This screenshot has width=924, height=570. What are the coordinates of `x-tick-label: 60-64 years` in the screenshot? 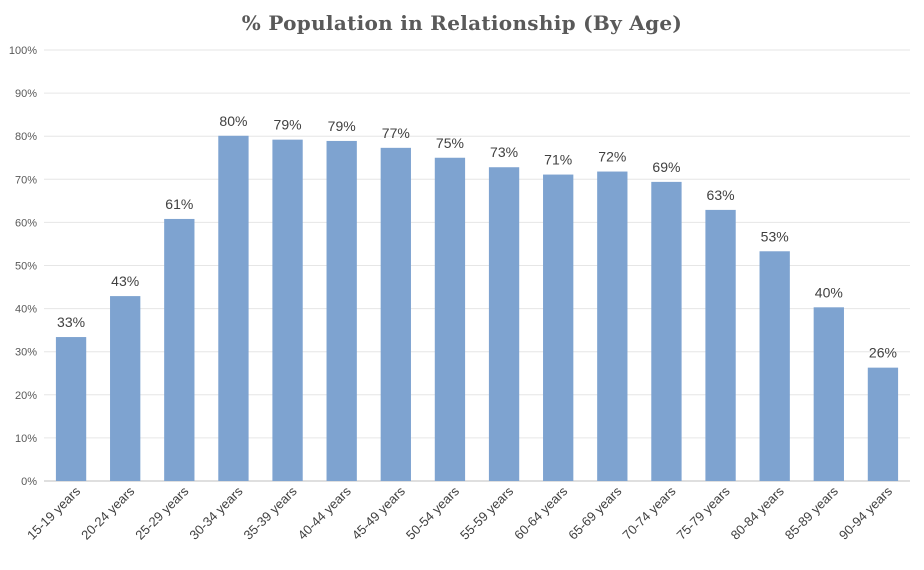 It's located at (541, 513).